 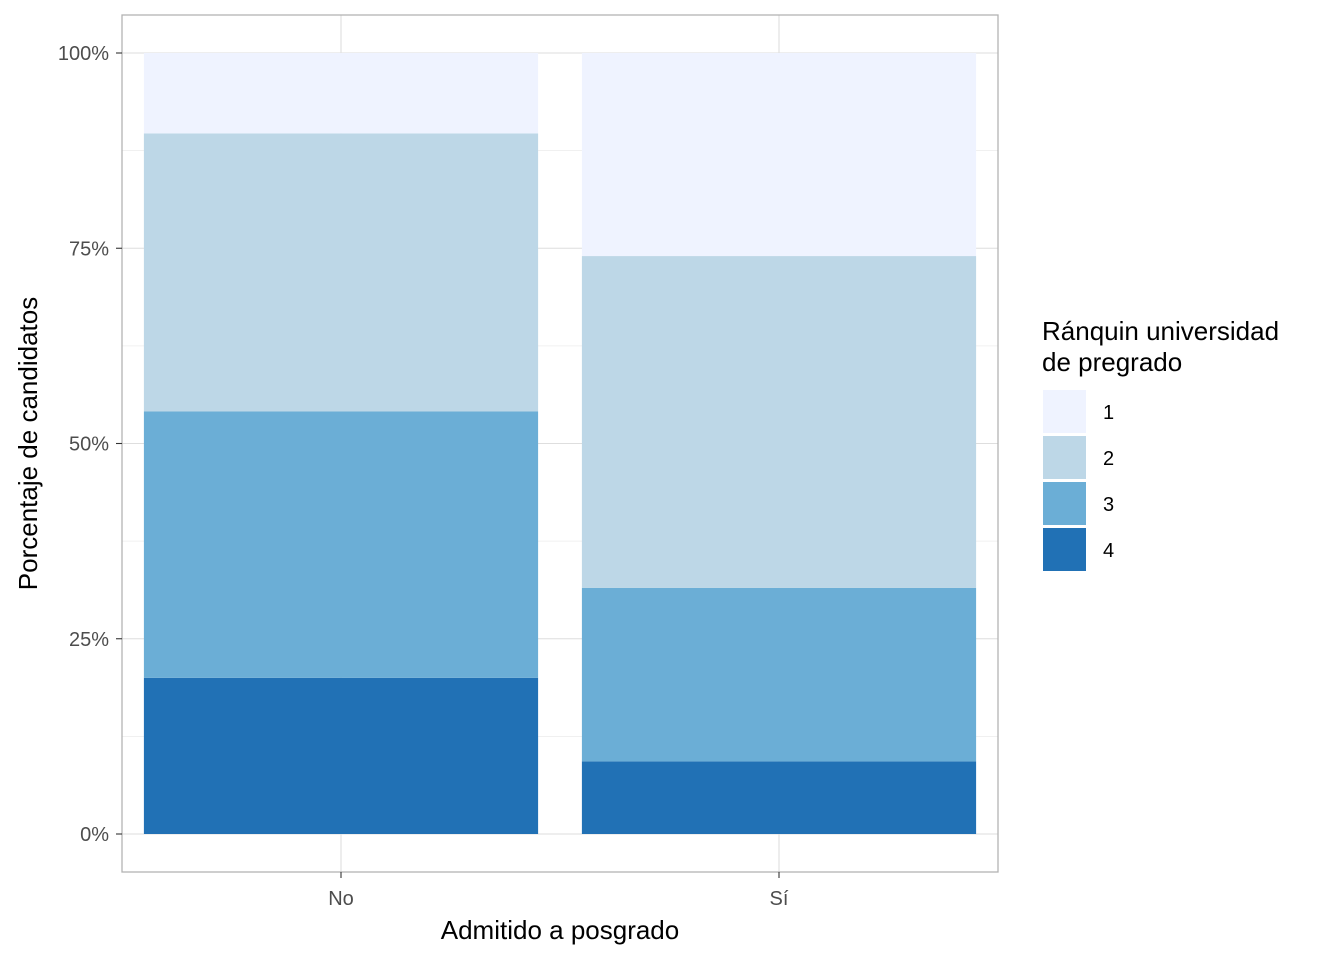 What do you see at coordinates (558, 891) in the screenshot?
I see `x-axis: No Sí` at bounding box center [558, 891].